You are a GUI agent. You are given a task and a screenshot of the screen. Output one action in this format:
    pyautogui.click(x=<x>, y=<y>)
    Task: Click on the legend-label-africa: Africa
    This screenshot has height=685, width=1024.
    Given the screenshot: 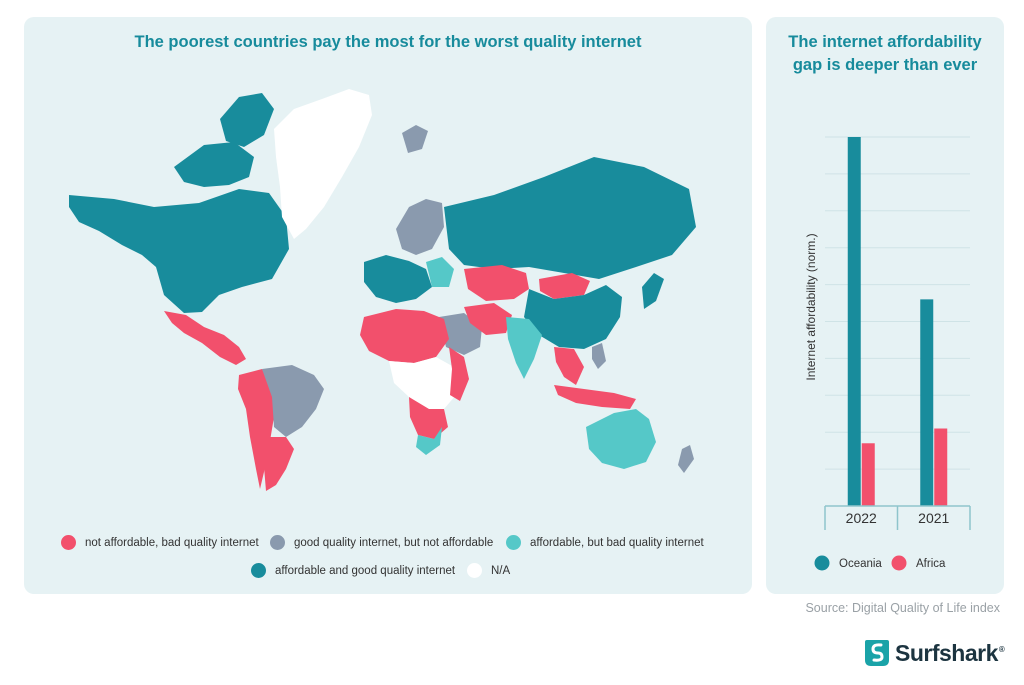 What is the action you would take?
    pyautogui.click(x=931, y=564)
    